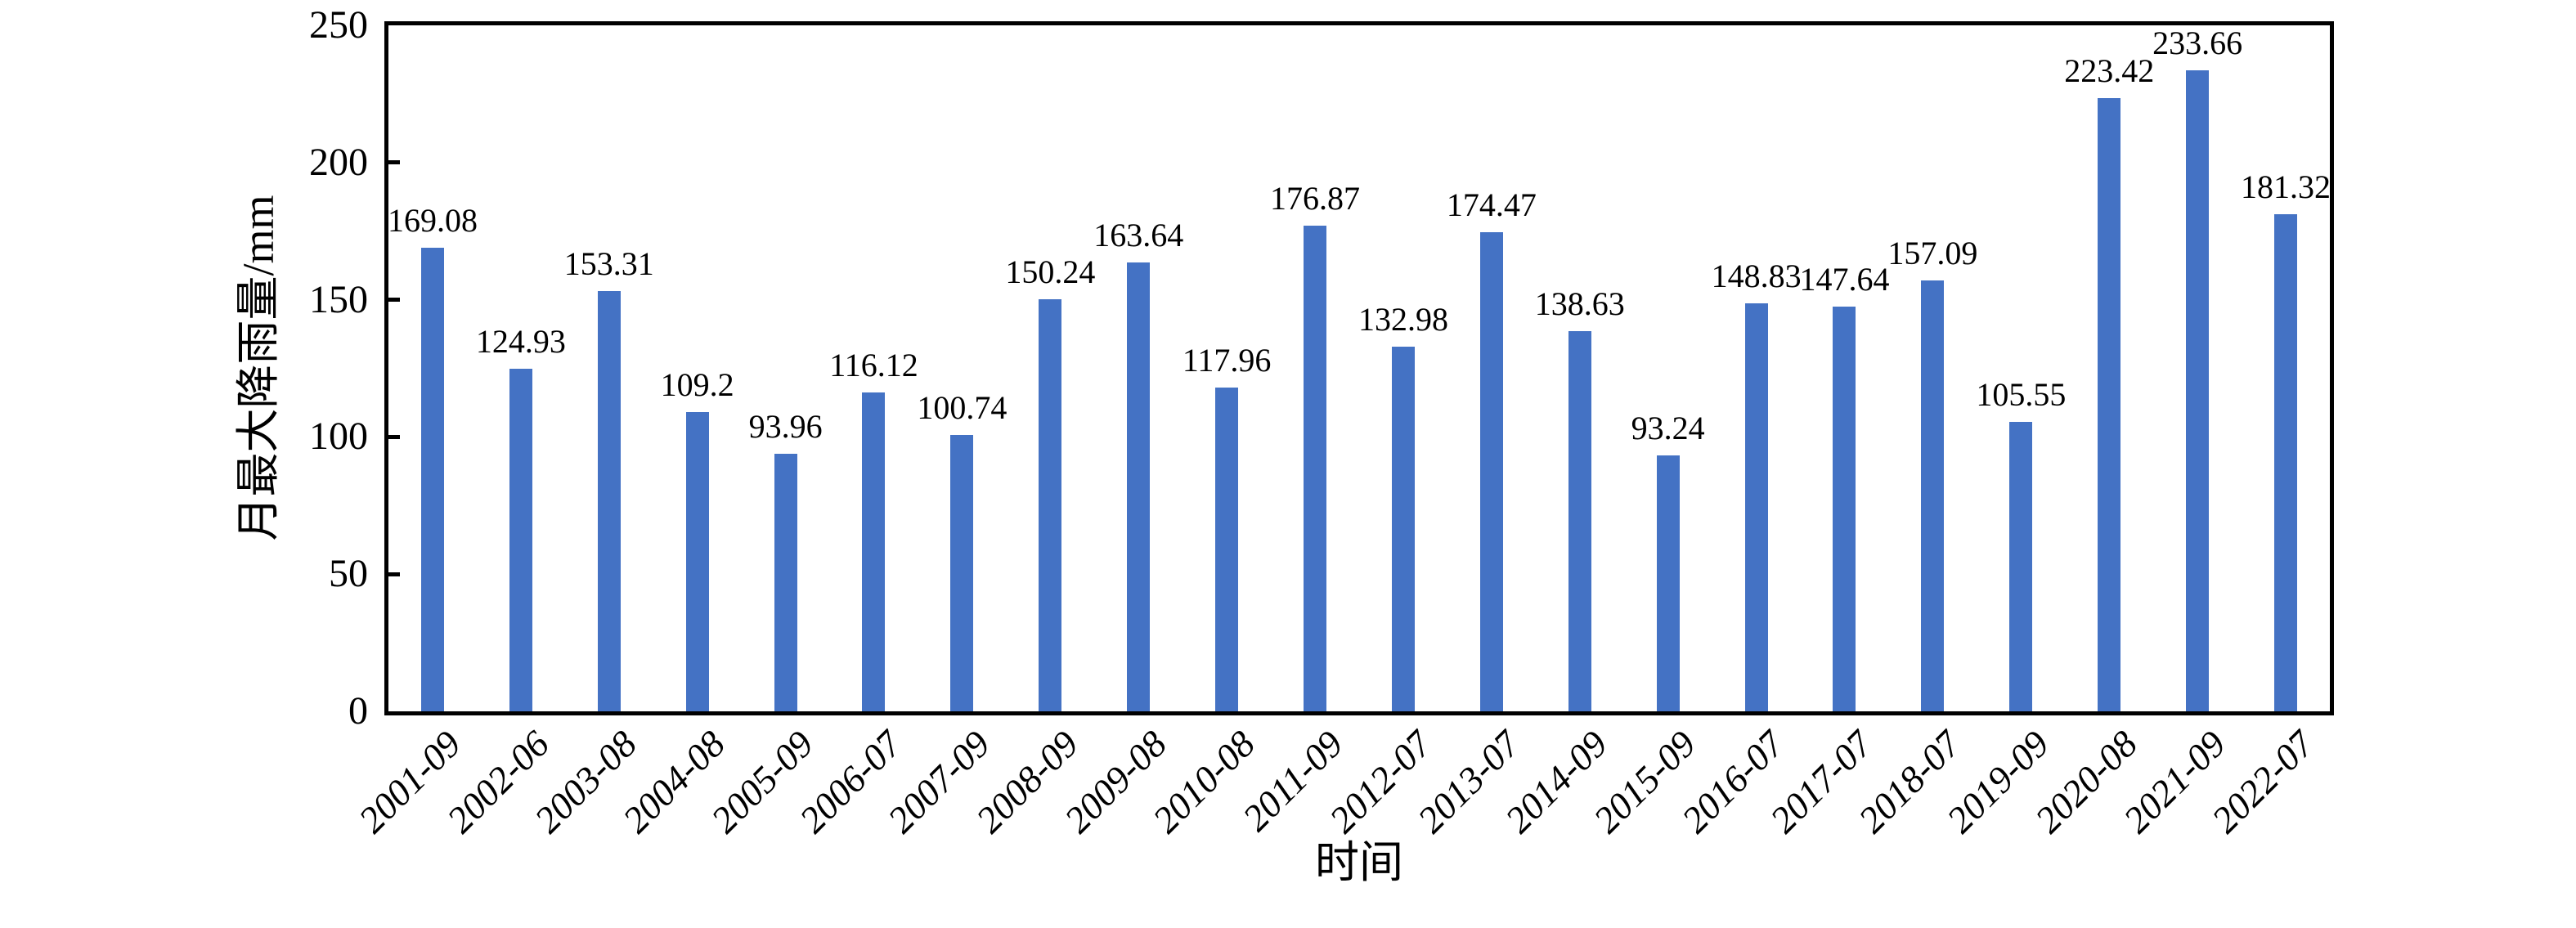 Image resolution: width=2576 pixels, height=928 pixels. What do you see at coordinates (339, 437) in the screenshot?
I see `y-tick-label: 100` at bounding box center [339, 437].